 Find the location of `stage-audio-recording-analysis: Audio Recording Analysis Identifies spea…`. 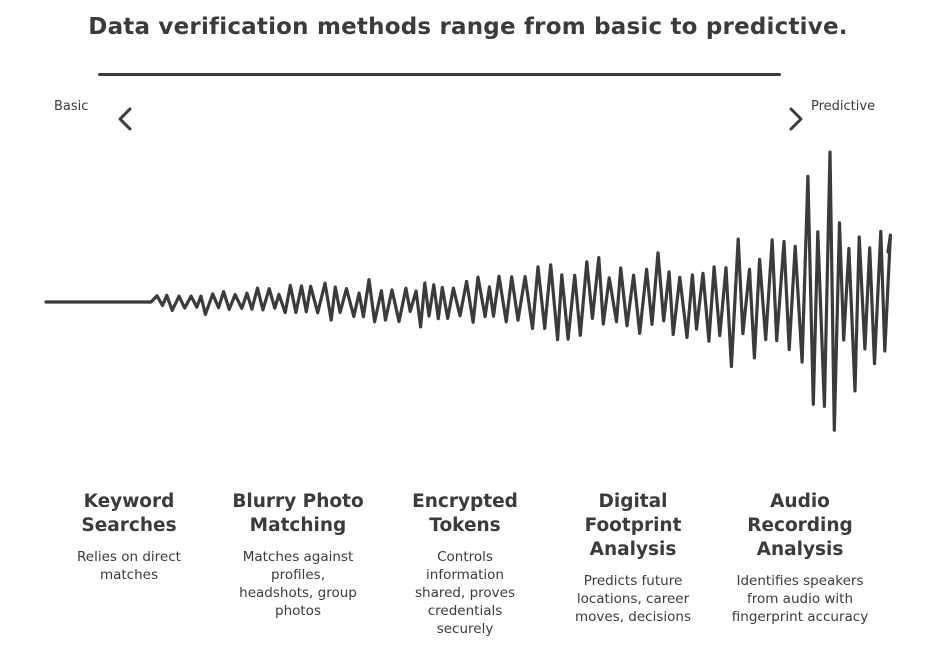

stage-audio-recording-analysis: Audio Recording Analysis Identifies spea… is located at coordinates (800, 558).